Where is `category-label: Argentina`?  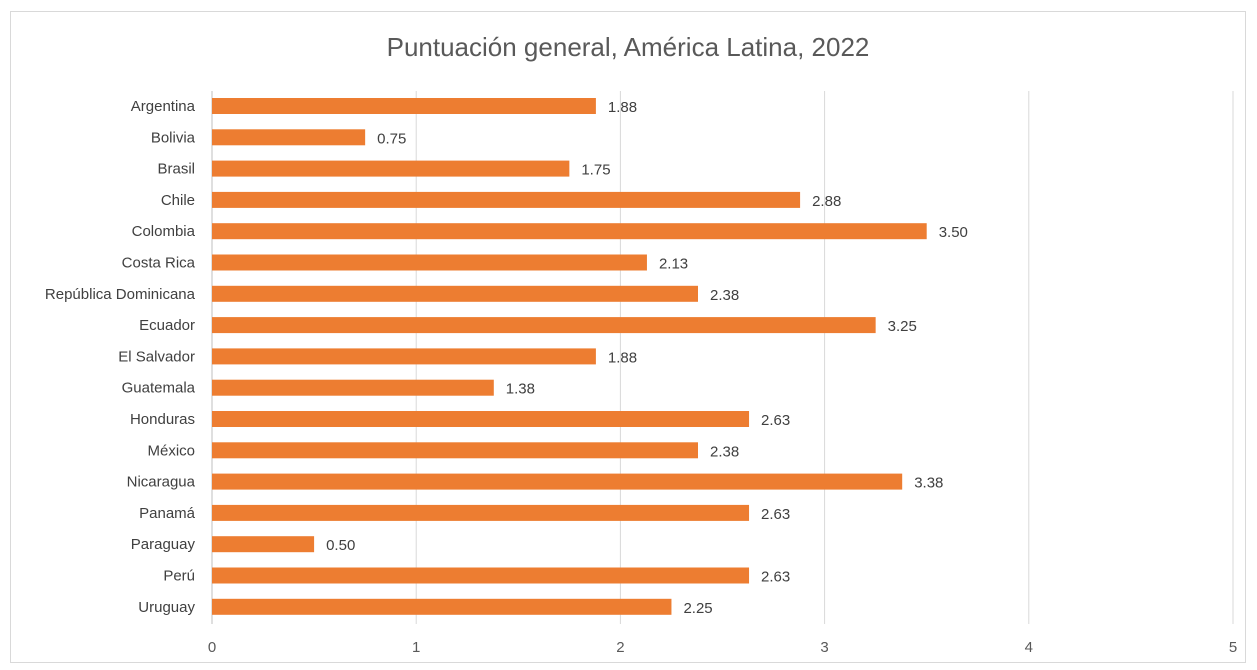
category-label: Argentina is located at coordinates (163, 106).